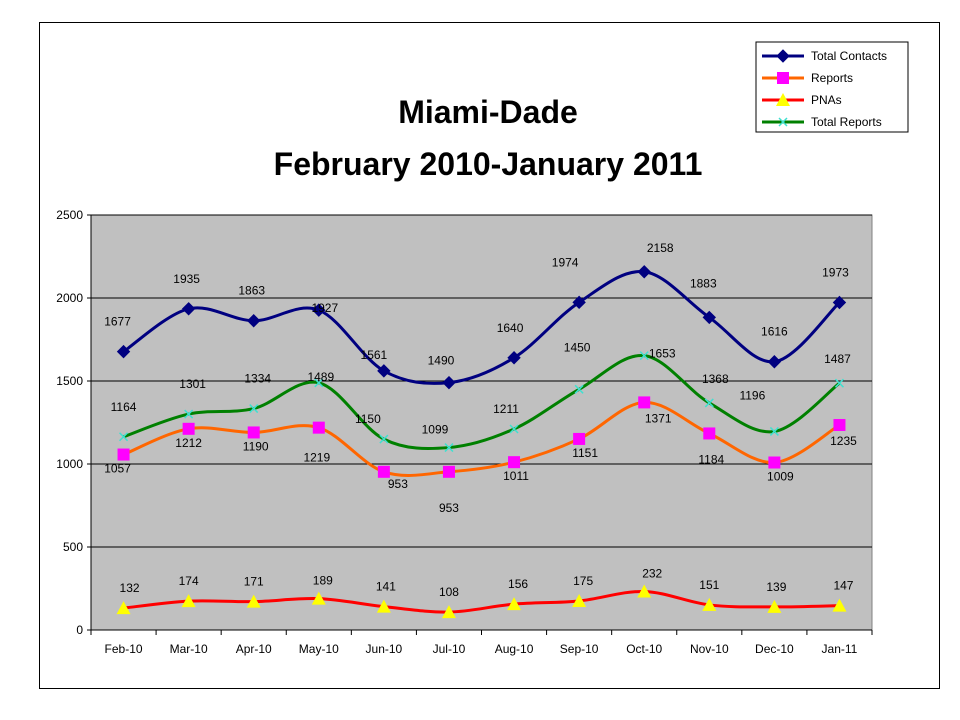 This screenshot has height=720, width=960. I want to click on y-tick-label: 500, so click(73, 547).